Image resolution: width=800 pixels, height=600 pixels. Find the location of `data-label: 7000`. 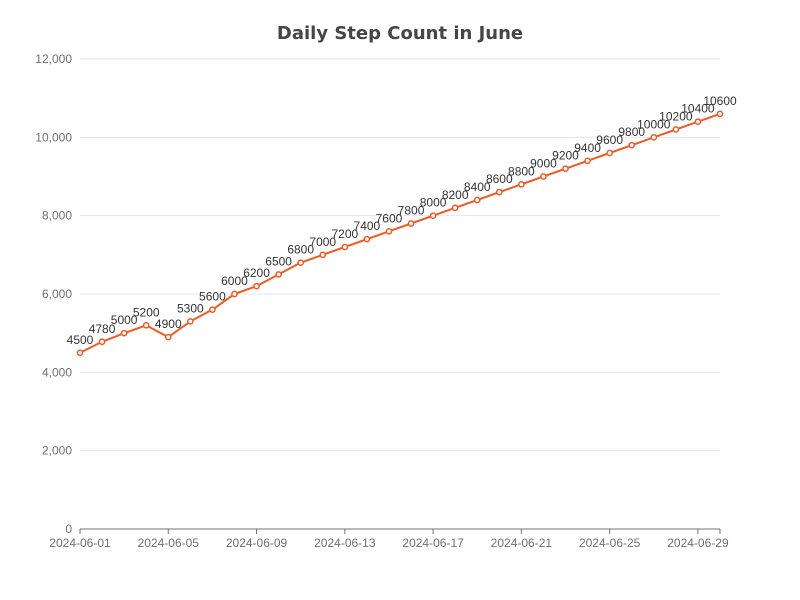

data-label: 7000 is located at coordinates (322, 242).